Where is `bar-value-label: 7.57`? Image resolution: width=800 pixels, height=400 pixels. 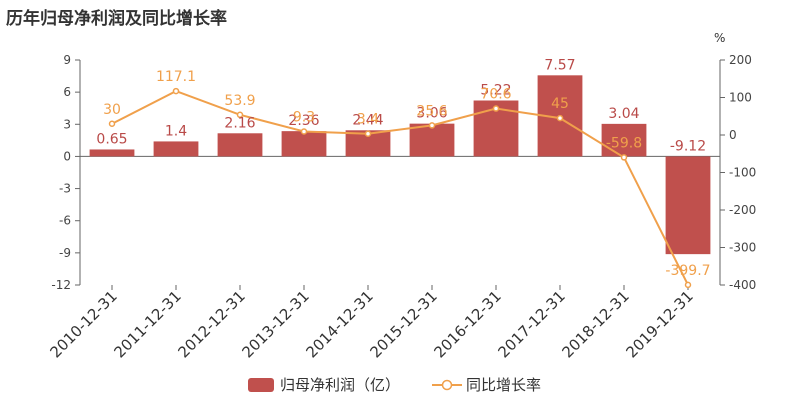 bar-value-label: 7.57 is located at coordinates (559, 65).